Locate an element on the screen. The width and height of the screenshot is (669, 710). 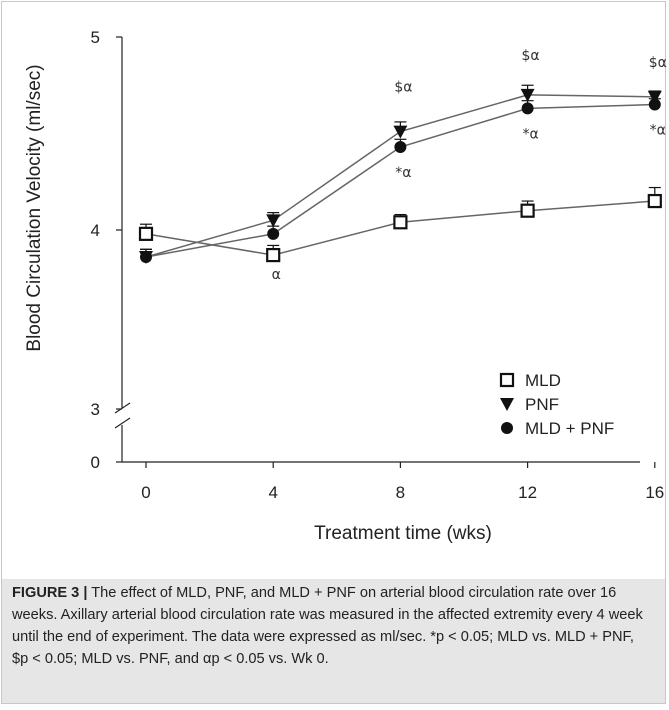
x-tick-label: 8 is located at coordinates (400, 492).